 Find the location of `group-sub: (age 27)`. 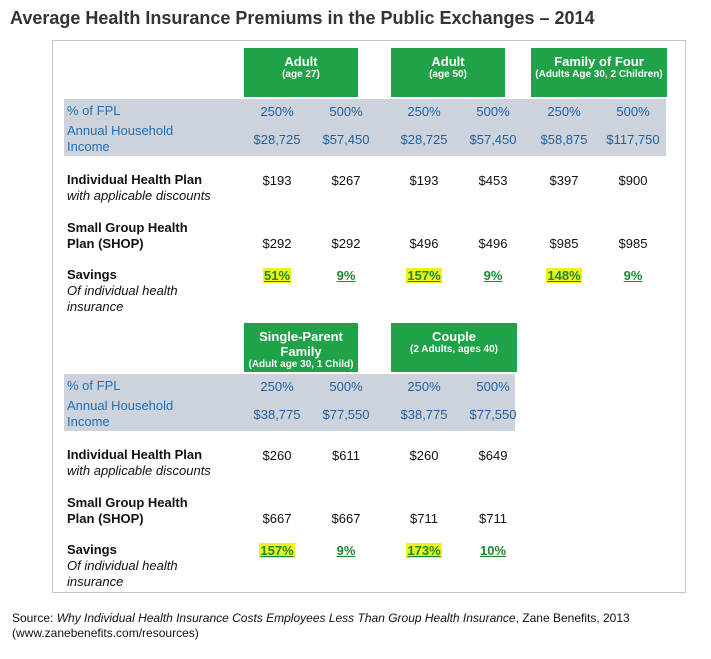

group-sub: (age 27) is located at coordinates (301, 74).